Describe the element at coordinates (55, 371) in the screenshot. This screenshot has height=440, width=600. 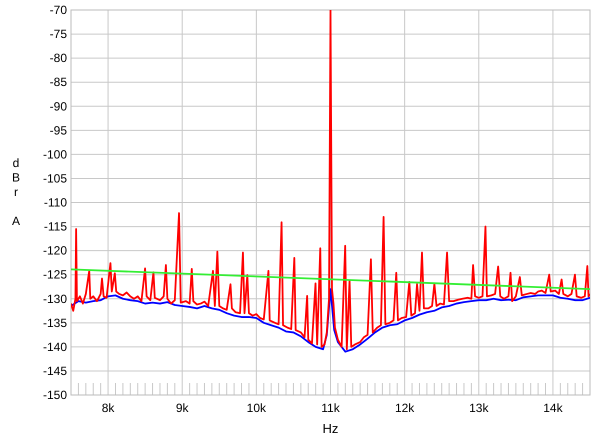
I see `y-tick-label: -145` at that location.